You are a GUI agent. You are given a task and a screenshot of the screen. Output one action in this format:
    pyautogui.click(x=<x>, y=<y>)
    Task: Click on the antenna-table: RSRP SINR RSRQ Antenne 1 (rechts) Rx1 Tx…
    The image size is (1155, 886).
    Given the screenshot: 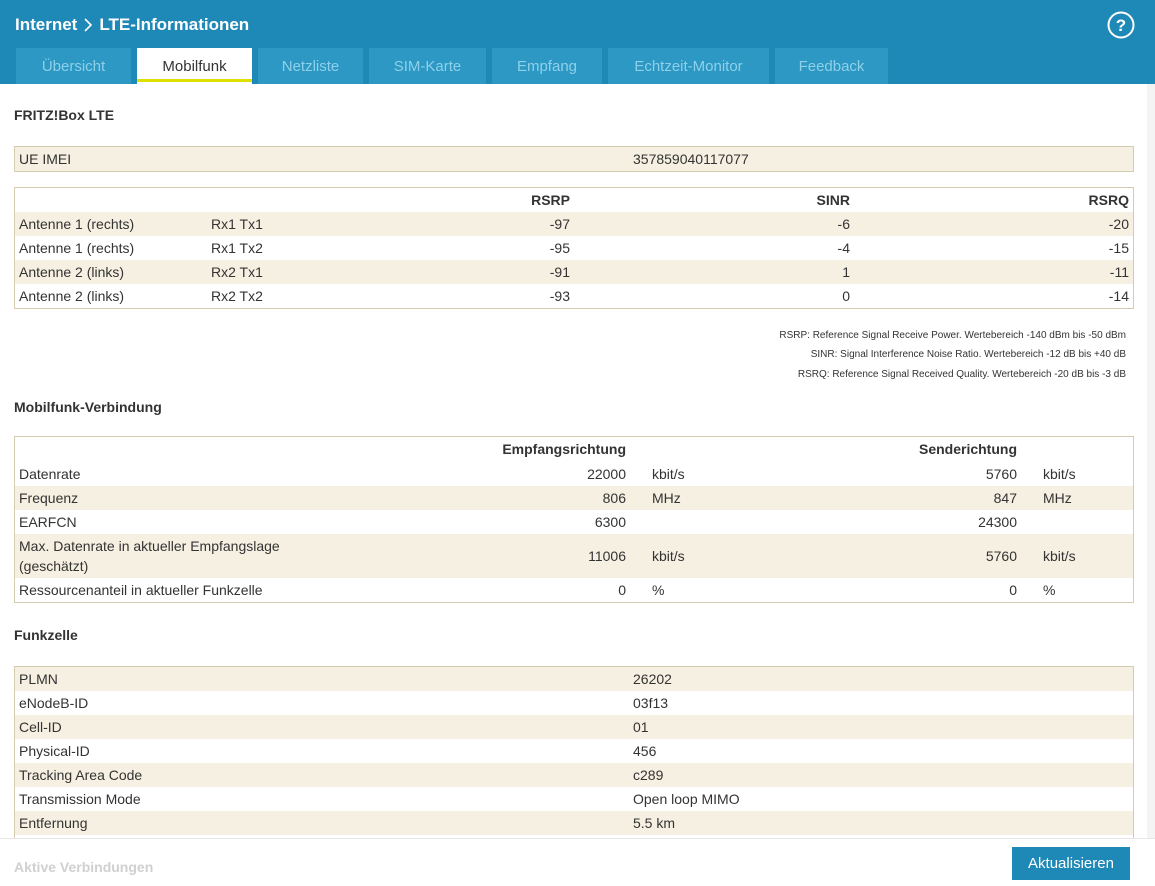 What is the action you would take?
    pyautogui.click(x=574, y=248)
    